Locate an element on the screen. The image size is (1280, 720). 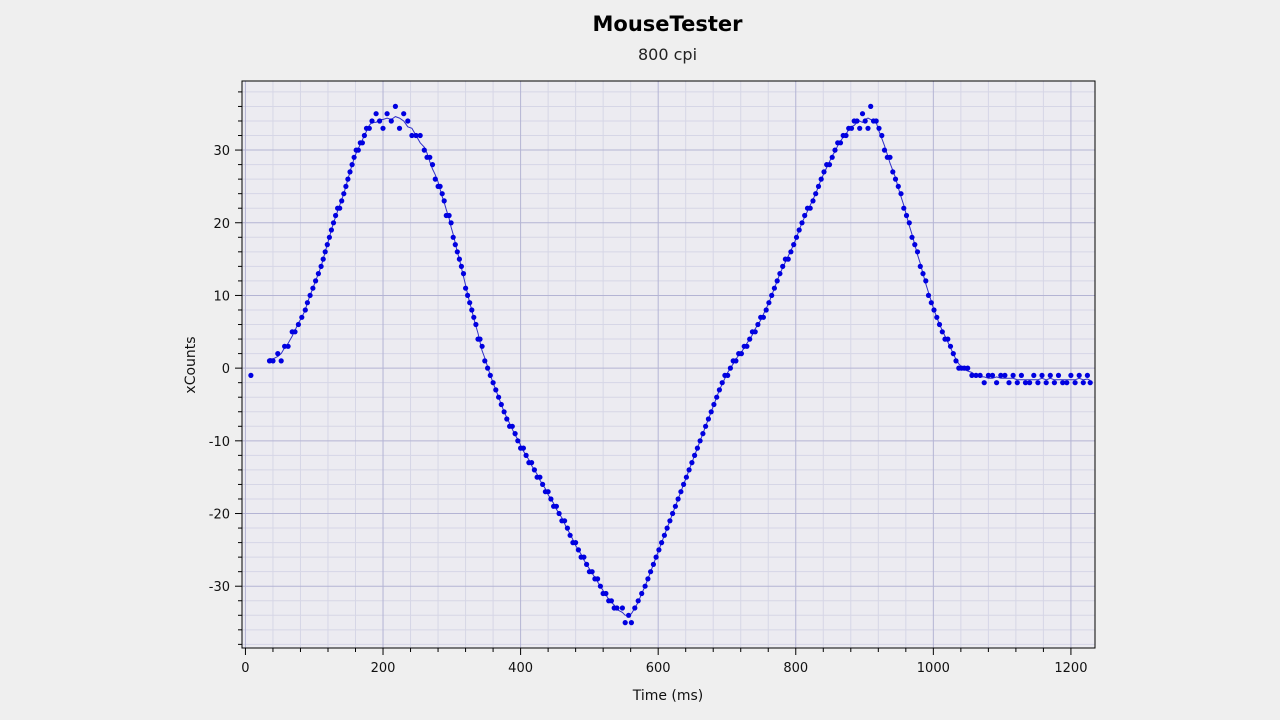
x-tick-label: 1000 is located at coordinates (933, 668).